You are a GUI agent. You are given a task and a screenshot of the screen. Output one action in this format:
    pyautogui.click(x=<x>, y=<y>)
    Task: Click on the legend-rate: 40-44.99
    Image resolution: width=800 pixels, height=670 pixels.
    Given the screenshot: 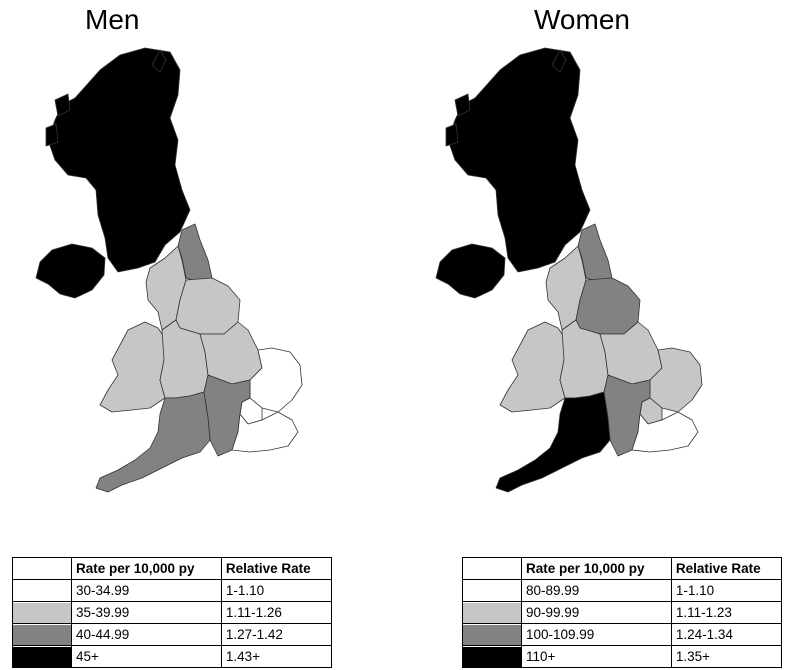 What is the action you would take?
    pyautogui.click(x=146, y=634)
    